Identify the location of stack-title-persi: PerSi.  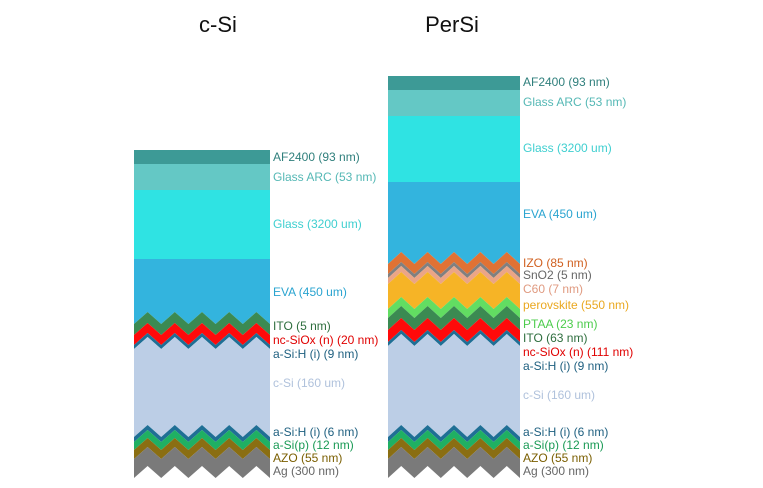
(452, 24).